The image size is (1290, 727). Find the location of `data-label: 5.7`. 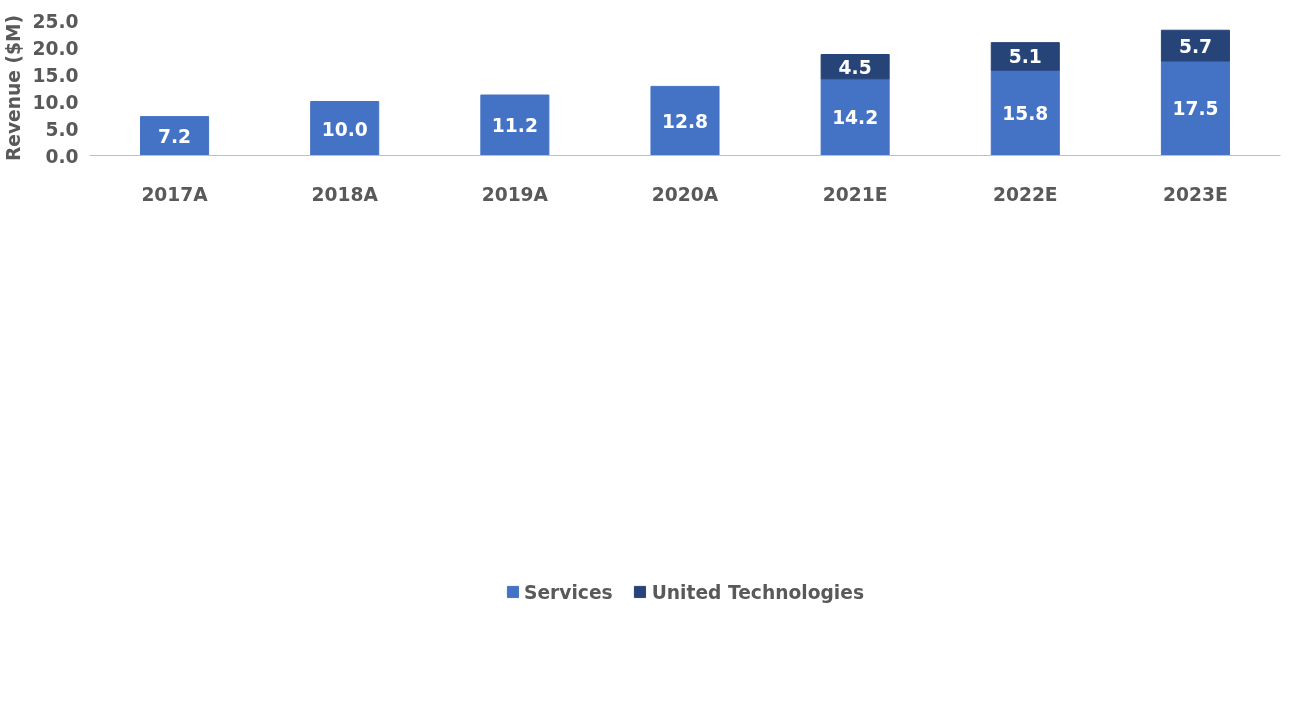

data-label: 5.7 is located at coordinates (1195, 46).